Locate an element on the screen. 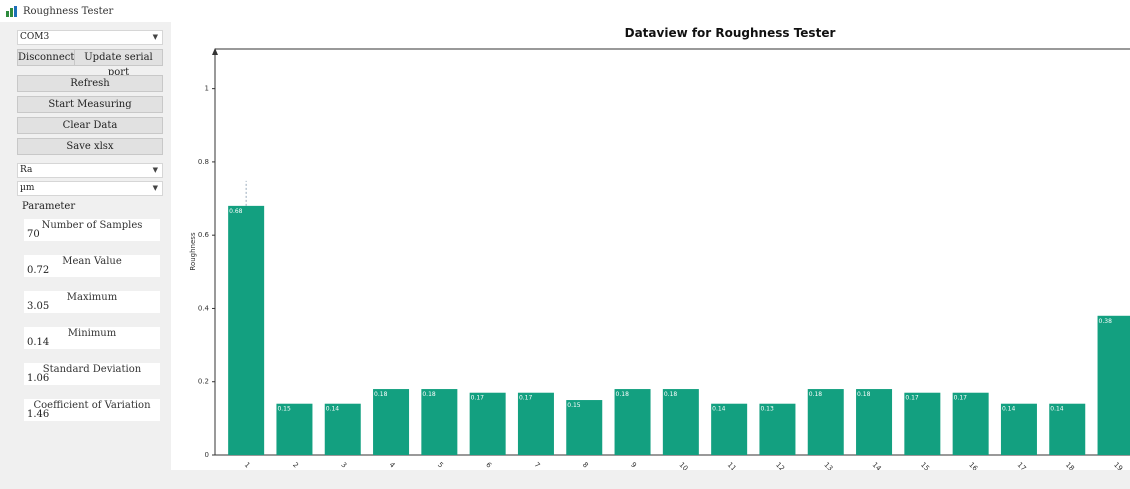  field-value: 0.14 is located at coordinates (38, 342).